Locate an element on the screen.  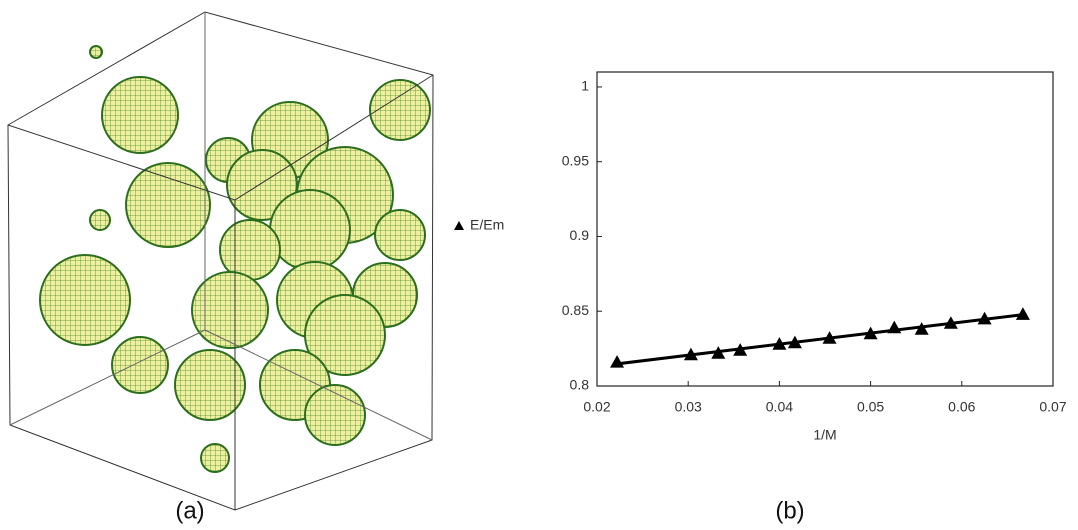
y-tick-label: 0.9 is located at coordinates (580, 235).